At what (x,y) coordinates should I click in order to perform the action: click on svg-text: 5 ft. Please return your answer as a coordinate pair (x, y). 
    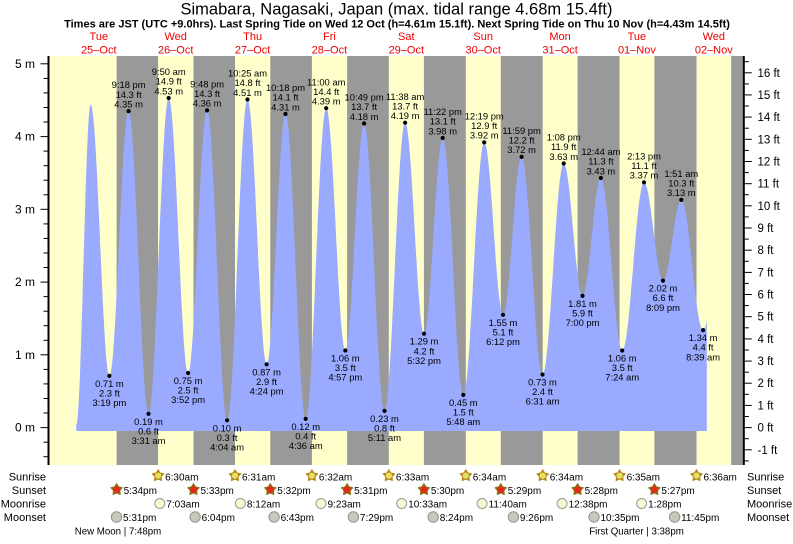
    Looking at the image, I should click on (766, 318).